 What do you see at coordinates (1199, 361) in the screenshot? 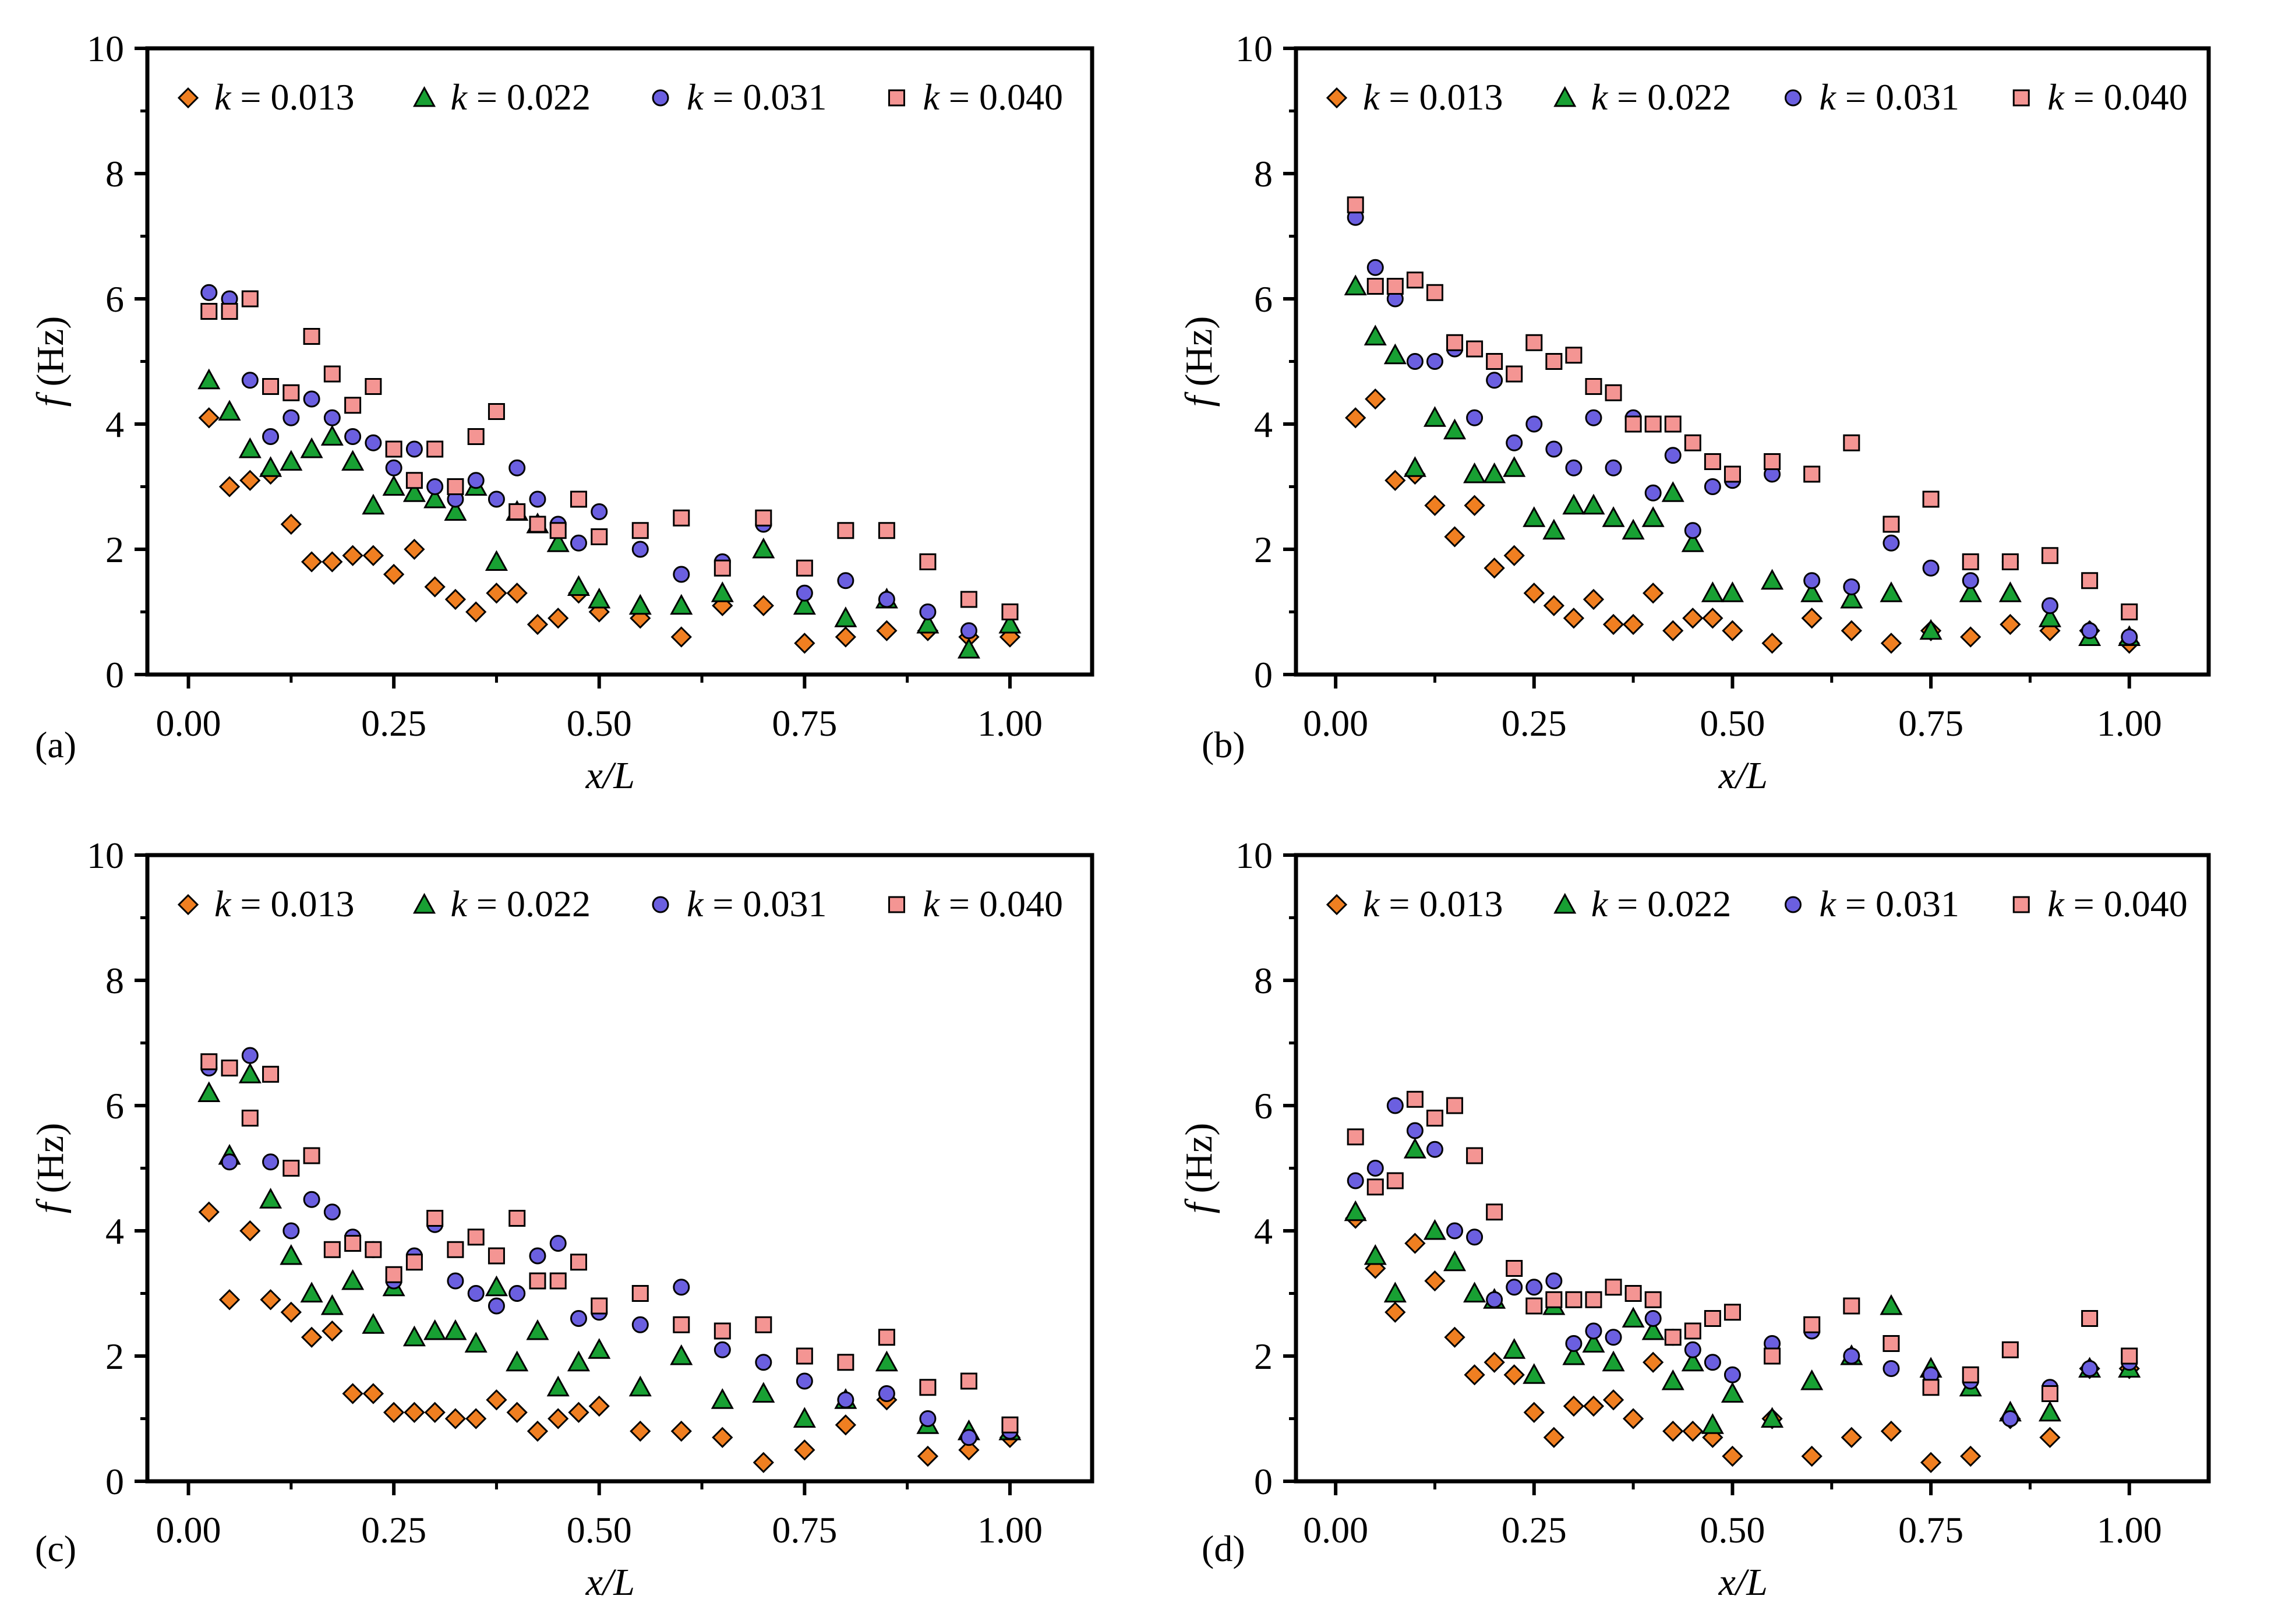
I see `y-axis-title: f (Hz)` at bounding box center [1199, 361].